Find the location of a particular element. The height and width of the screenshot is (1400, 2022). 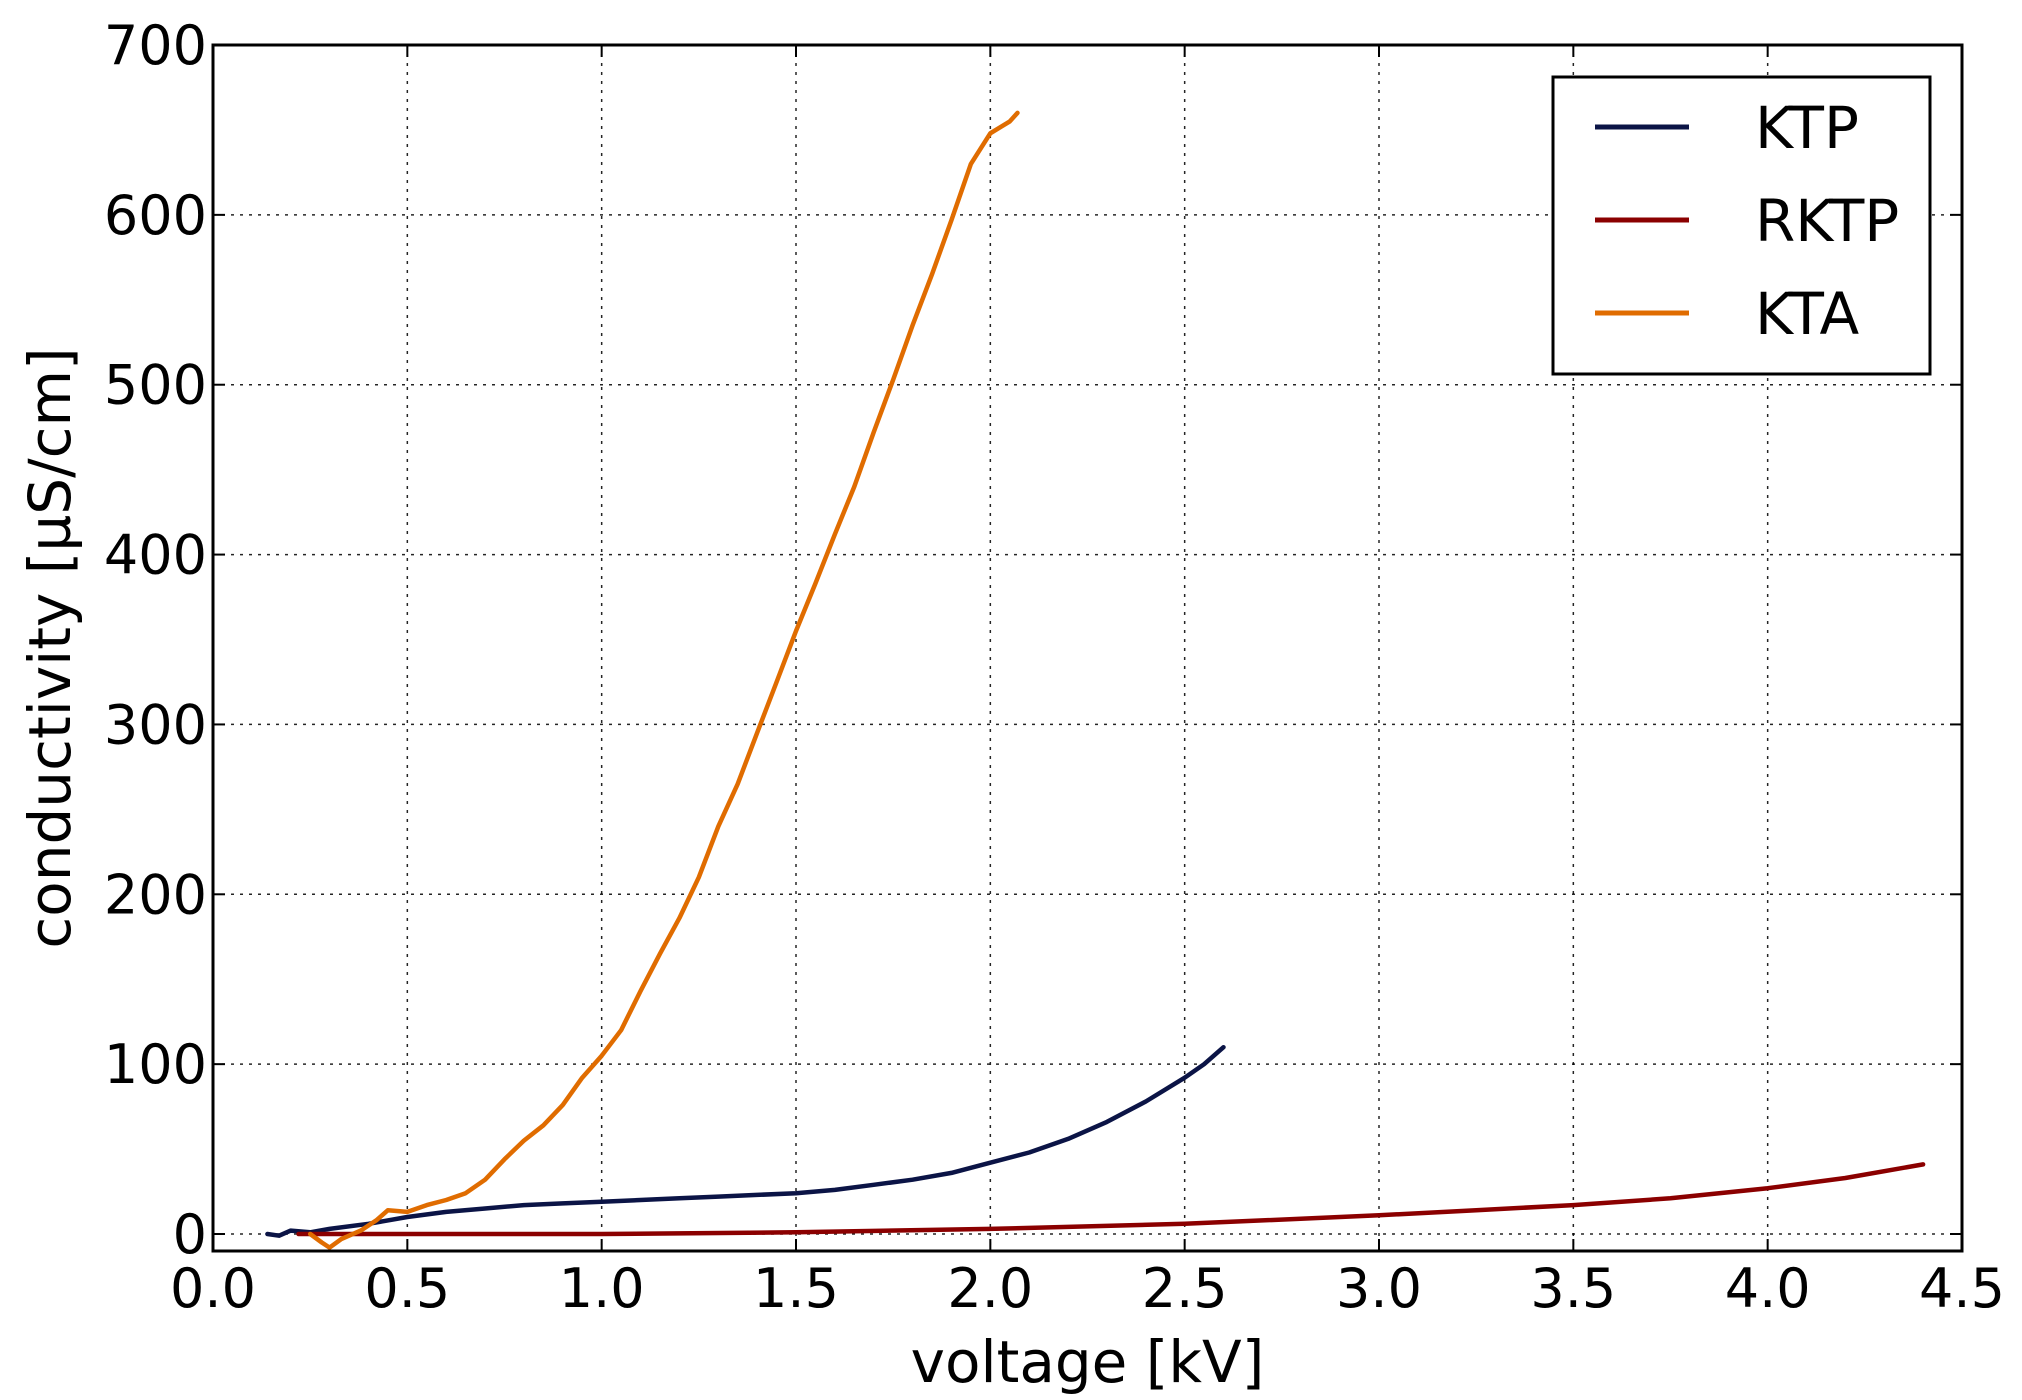

legend-label-kta: KTA is located at coordinates (1807, 314).